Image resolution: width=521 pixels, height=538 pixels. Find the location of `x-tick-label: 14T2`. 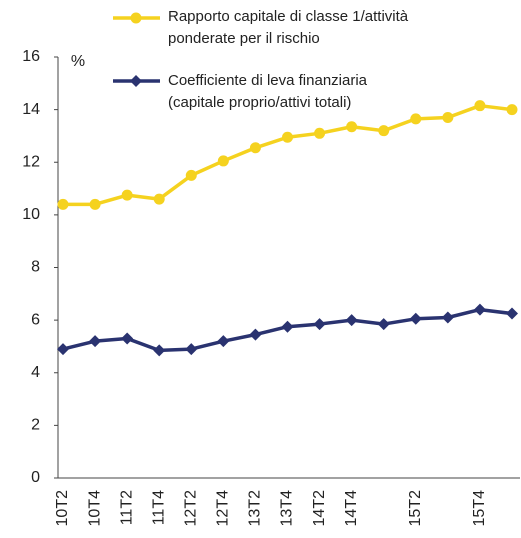

x-tick-label: 14T2 is located at coordinates (319, 508).